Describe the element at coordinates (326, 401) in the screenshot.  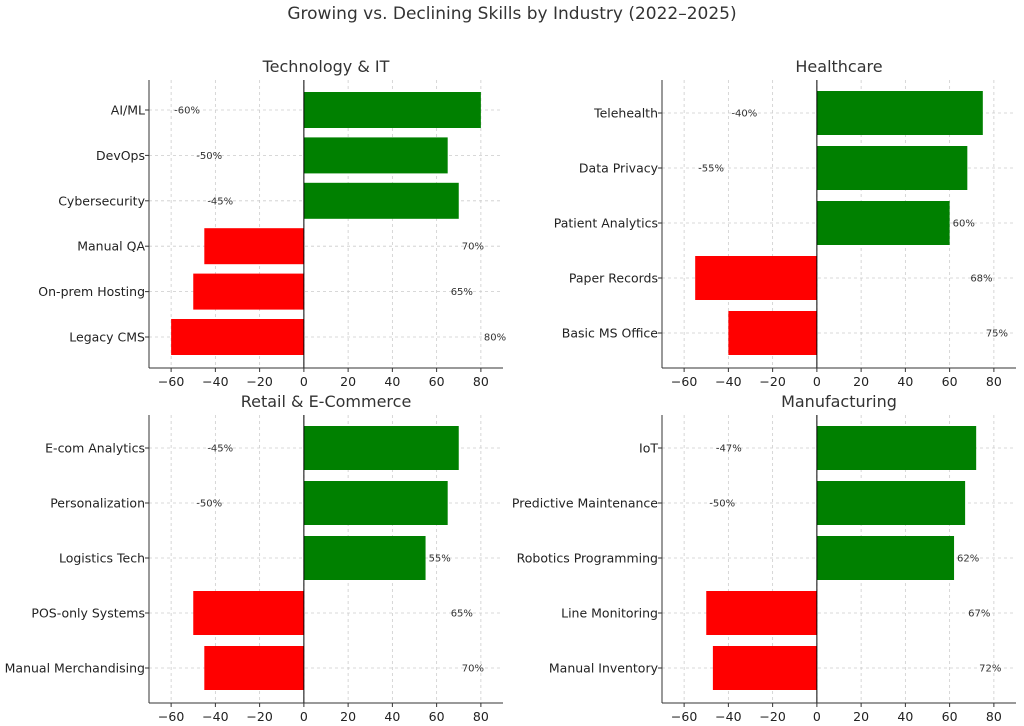
I see `subplot-title: Retail & E-Commerce` at that location.